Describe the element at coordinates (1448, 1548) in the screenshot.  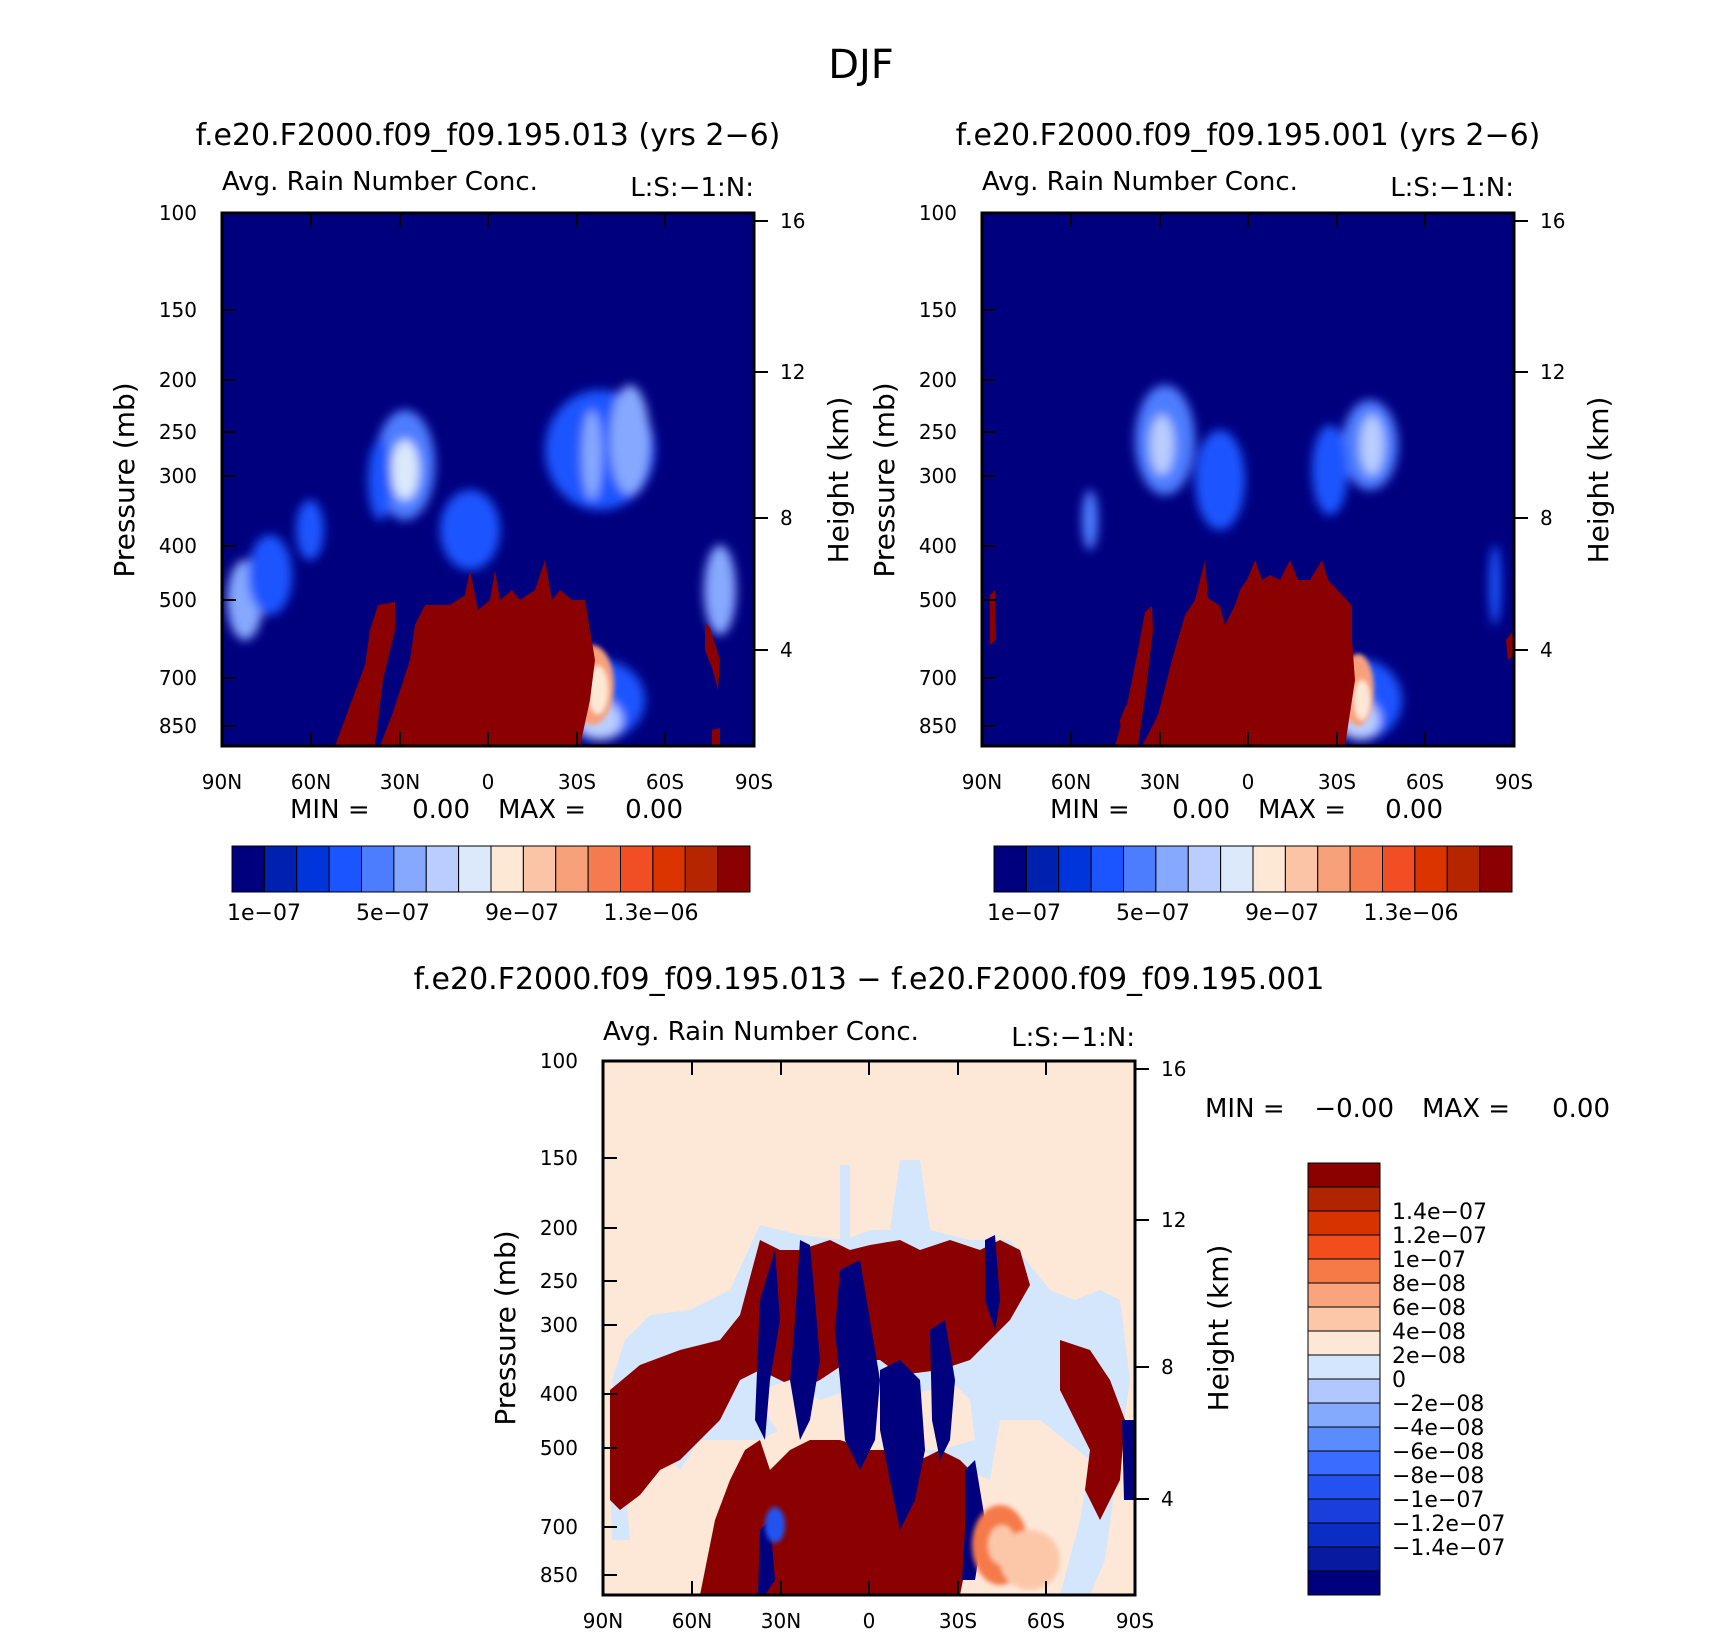
I see `colorbar-label: −1.4e−07` at that location.